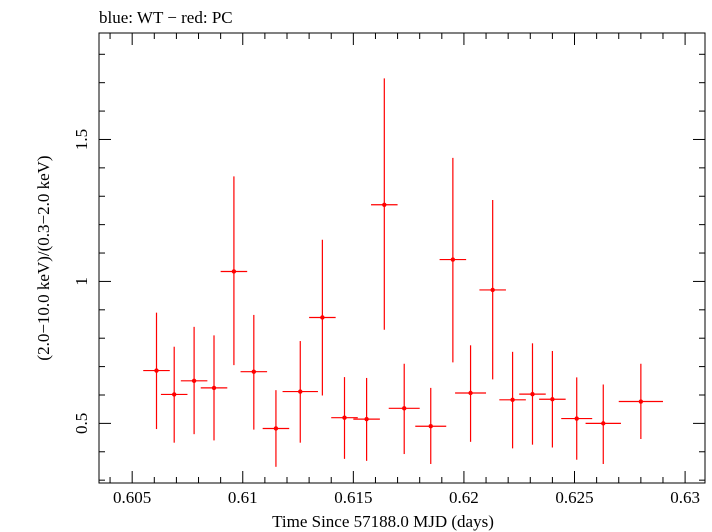 Image resolution: width=712 pixels, height=532 pixels. Describe the element at coordinates (43, 257) in the screenshot. I see `y-axis-label: (2.0−10.0 keV)/(0.3−2.0 keV)` at that location.